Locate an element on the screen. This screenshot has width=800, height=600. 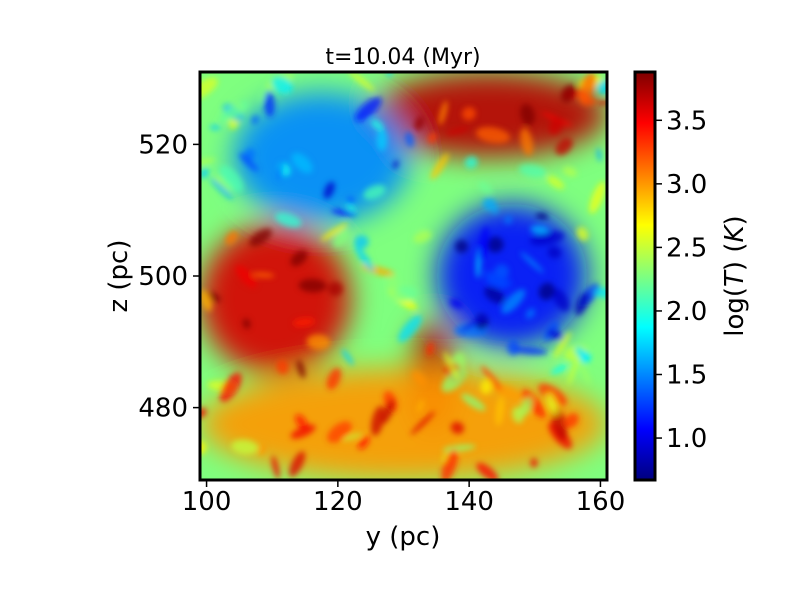
colorbar-gradient is located at coordinates (645, 276).